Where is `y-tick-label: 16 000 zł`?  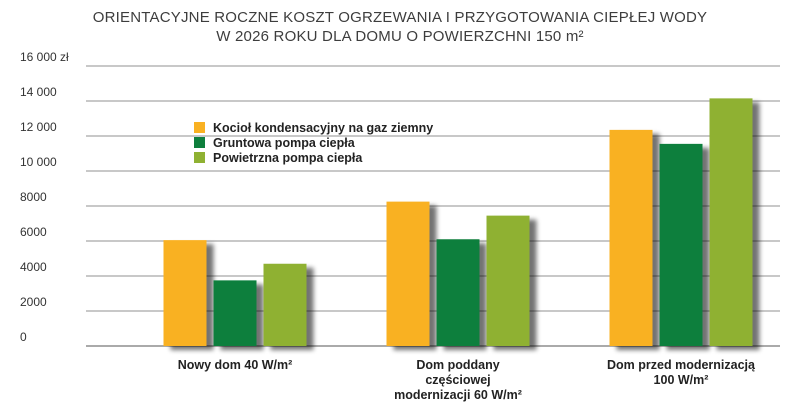
y-tick-label: 16 000 zł is located at coordinates (44, 57).